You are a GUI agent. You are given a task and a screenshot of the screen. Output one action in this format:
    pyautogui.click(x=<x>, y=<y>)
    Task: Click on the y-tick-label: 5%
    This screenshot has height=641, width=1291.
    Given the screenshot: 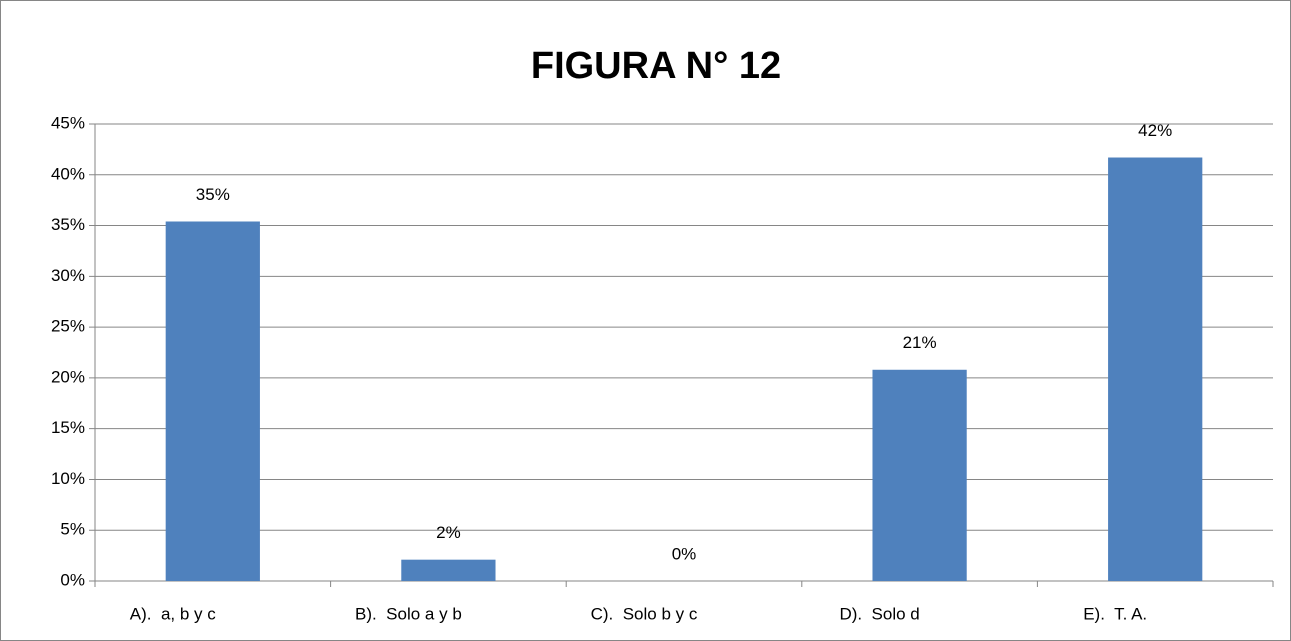 What is the action you would take?
    pyautogui.click(x=72, y=529)
    